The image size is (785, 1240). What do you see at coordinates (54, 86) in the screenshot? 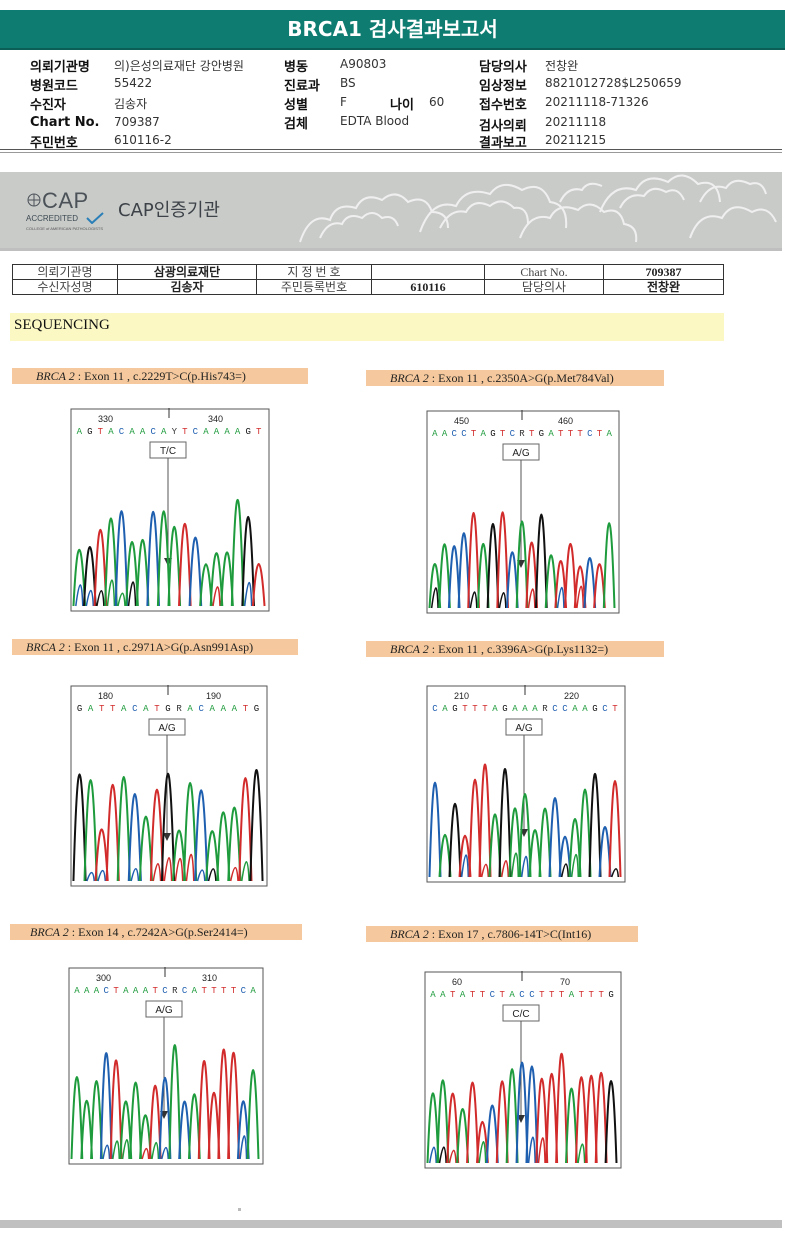
I see `info-label: 병원코드` at bounding box center [54, 86].